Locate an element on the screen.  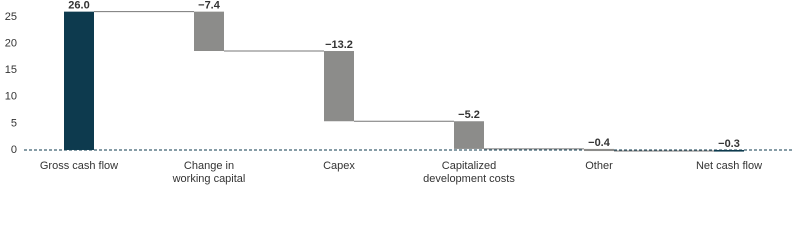
y-tick-label: 0 is located at coordinates (14, 150).